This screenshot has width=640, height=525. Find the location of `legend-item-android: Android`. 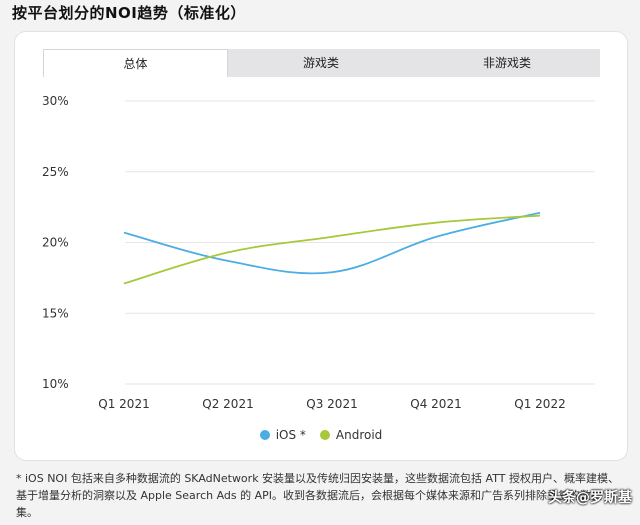

legend-item-android: Android is located at coordinates (351, 435).